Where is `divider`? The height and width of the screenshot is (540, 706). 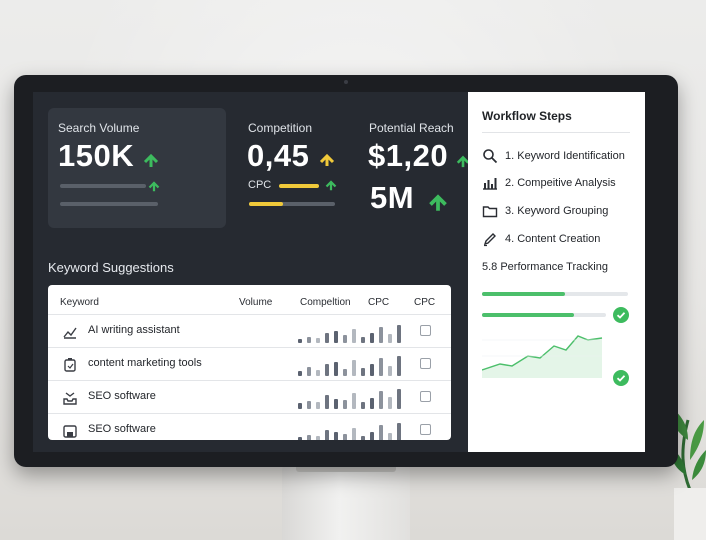 divider is located at coordinates (556, 132).